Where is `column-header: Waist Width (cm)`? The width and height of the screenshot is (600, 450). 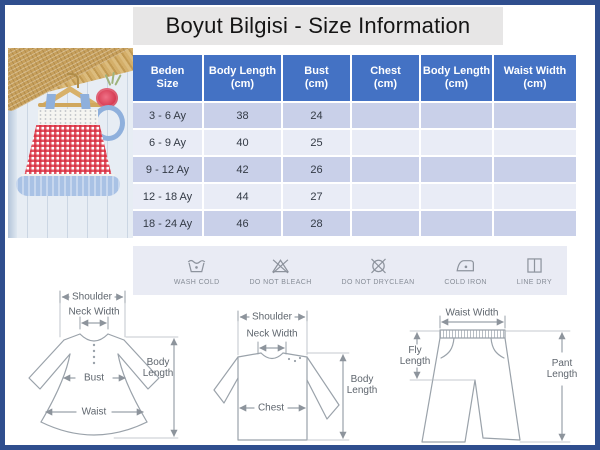
column-header: Waist Width (cm) is located at coordinates (535, 78).